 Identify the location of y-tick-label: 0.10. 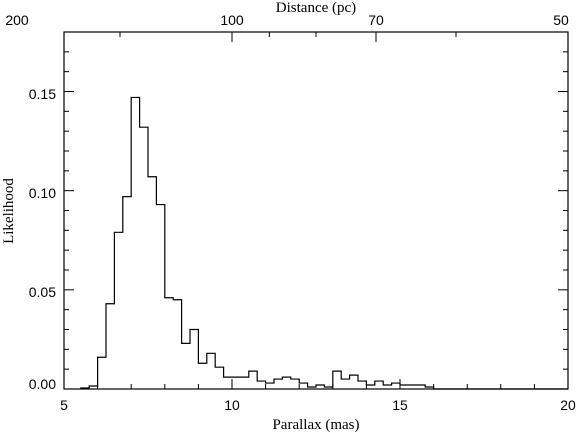
(42, 193).